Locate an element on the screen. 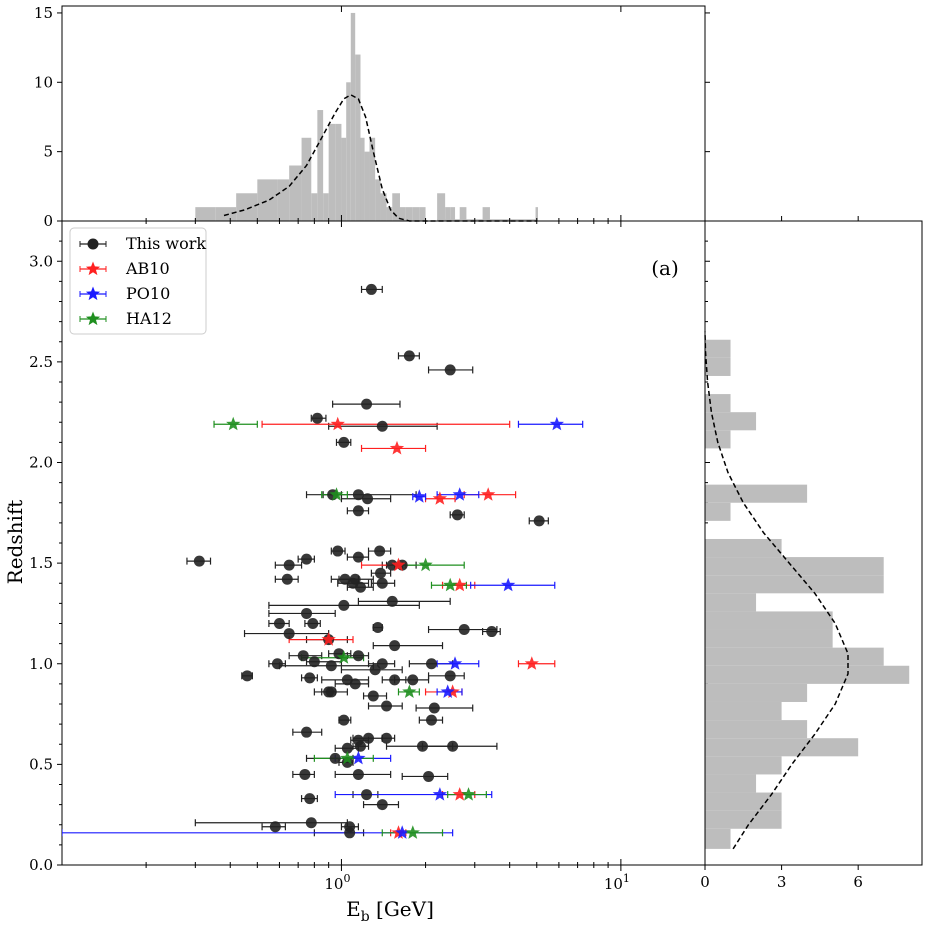 The image size is (926, 926). y-tick-label: 0 is located at coordinates (48, 221).